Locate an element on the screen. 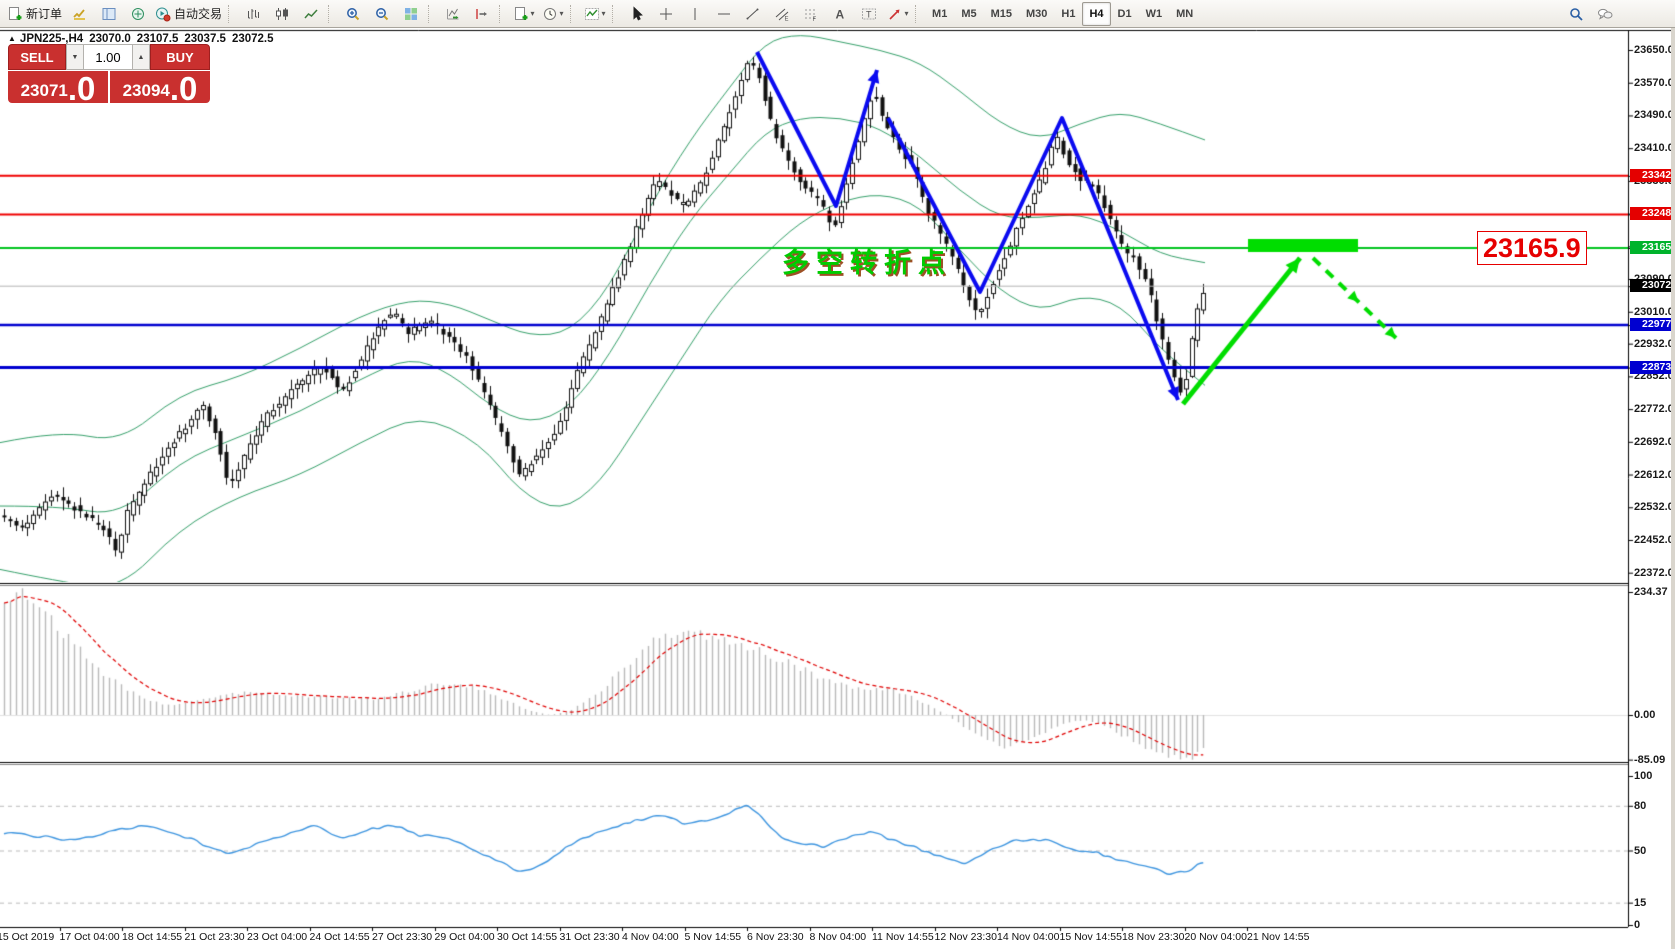  market-watch-icon is located at coordinates (79, 14).